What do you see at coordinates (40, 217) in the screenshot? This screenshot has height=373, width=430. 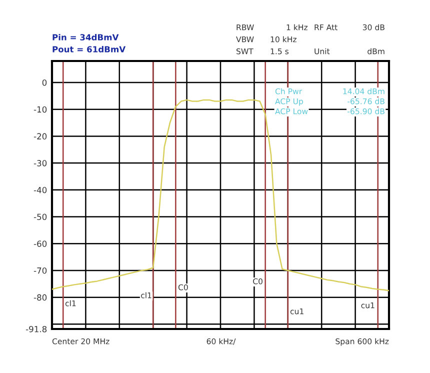 I see `y-tick-label: -50` at bounding box center [40, 217].